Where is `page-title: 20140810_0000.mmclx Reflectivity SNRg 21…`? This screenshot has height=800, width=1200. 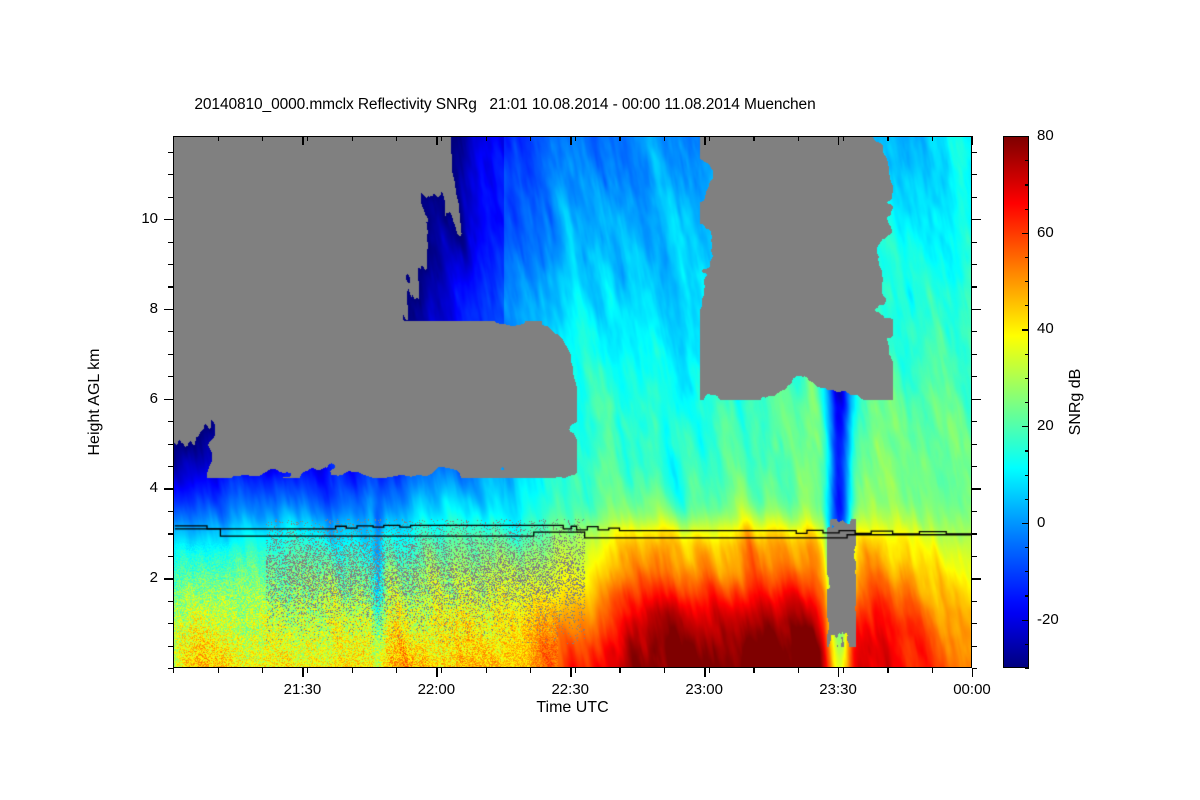
page-title: 20140810_0000.mmclx Reflectivity SNRg 21… is located at coordinates (505, 104).